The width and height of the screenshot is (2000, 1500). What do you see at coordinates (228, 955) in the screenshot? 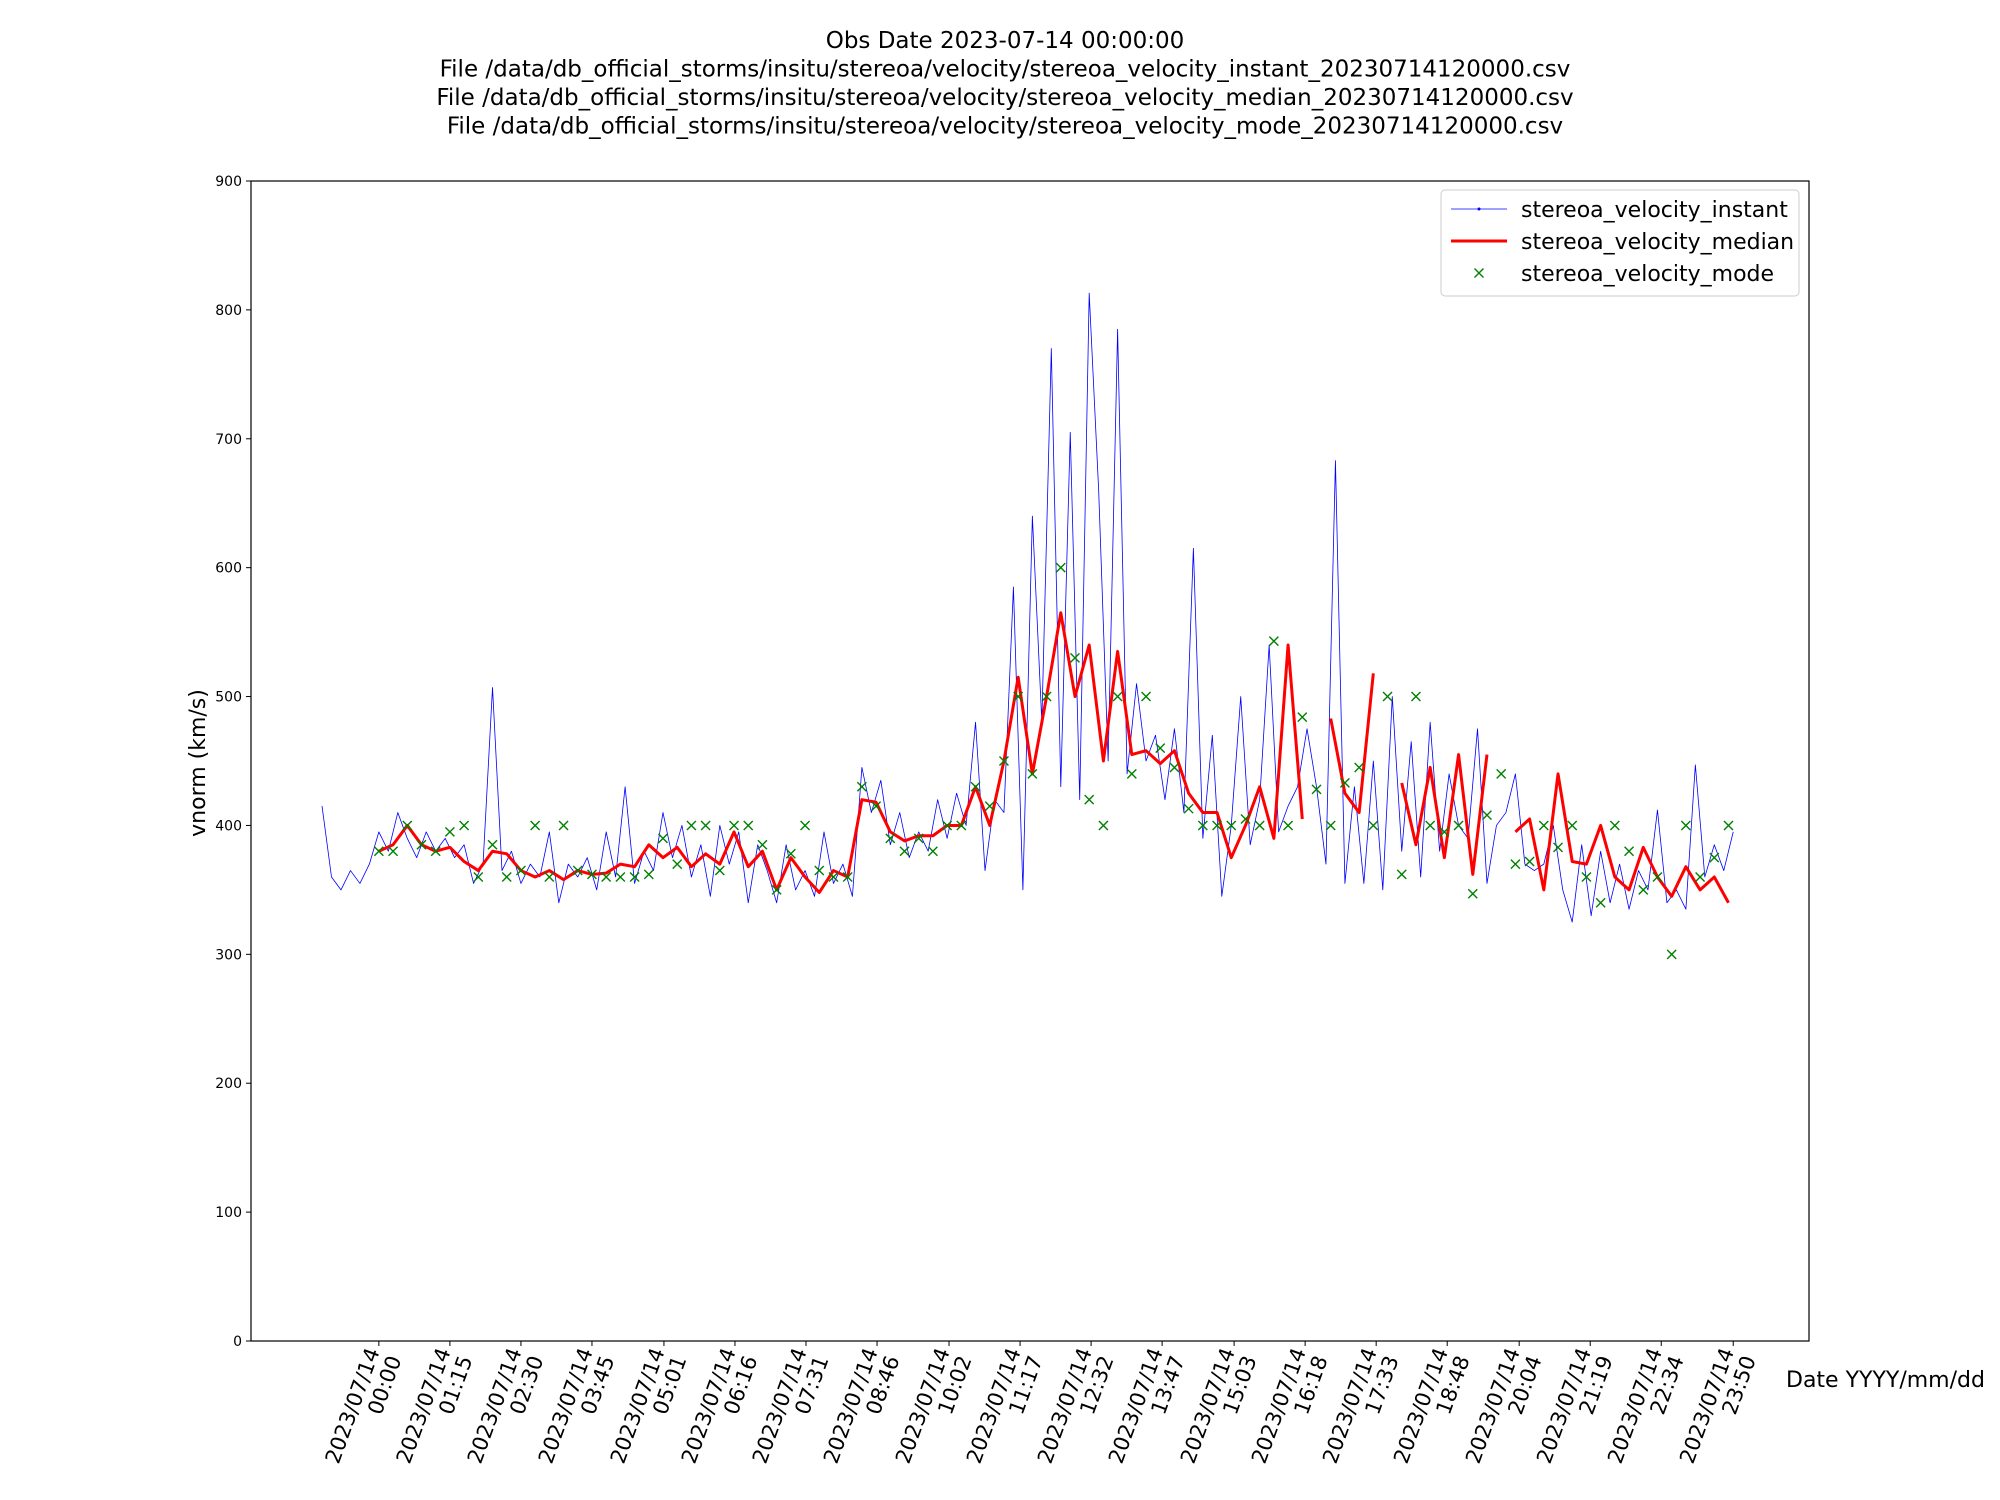
I see `y-tick-label: 300` at bounding box center [228, 955].